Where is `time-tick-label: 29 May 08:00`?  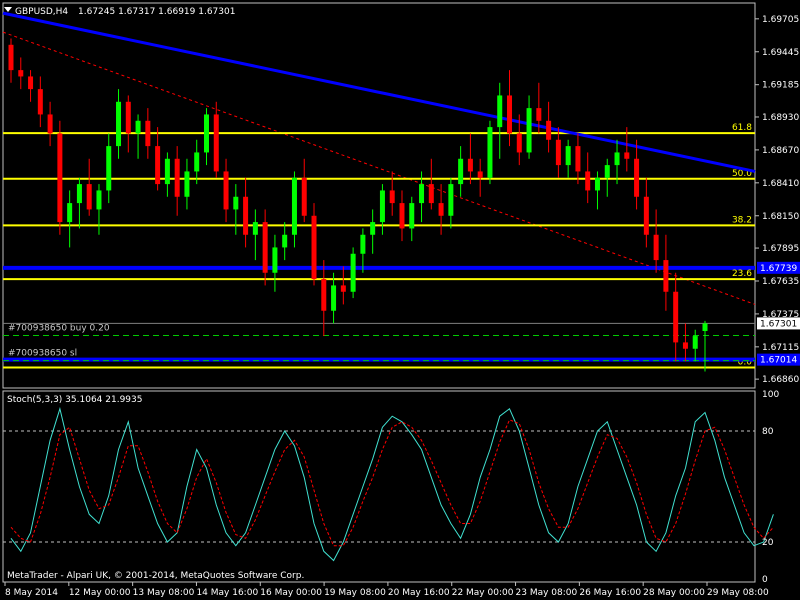
time-tick-label: 29 May 08:00 is located at coordinates (738, 593).